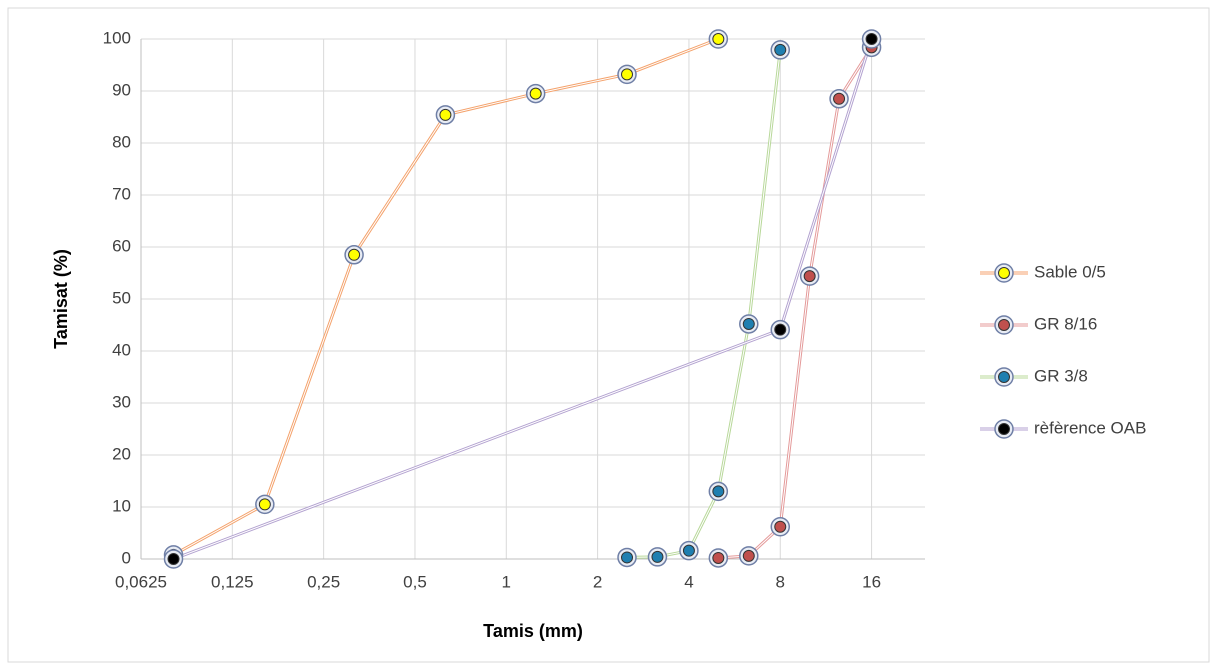 The height and width of the screenshot is (670, 1217). Describe the element at coordinates (121, 401) in the screenshot. I see `y-tick-label: 30` at that location.